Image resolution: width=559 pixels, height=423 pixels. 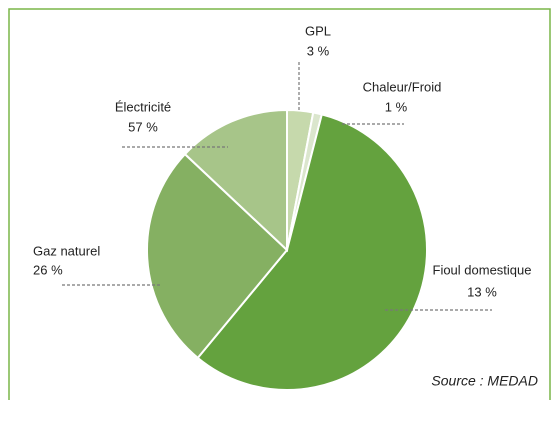 I want to click on source-note: Source : MEDAD, so click(x=484, y=381).